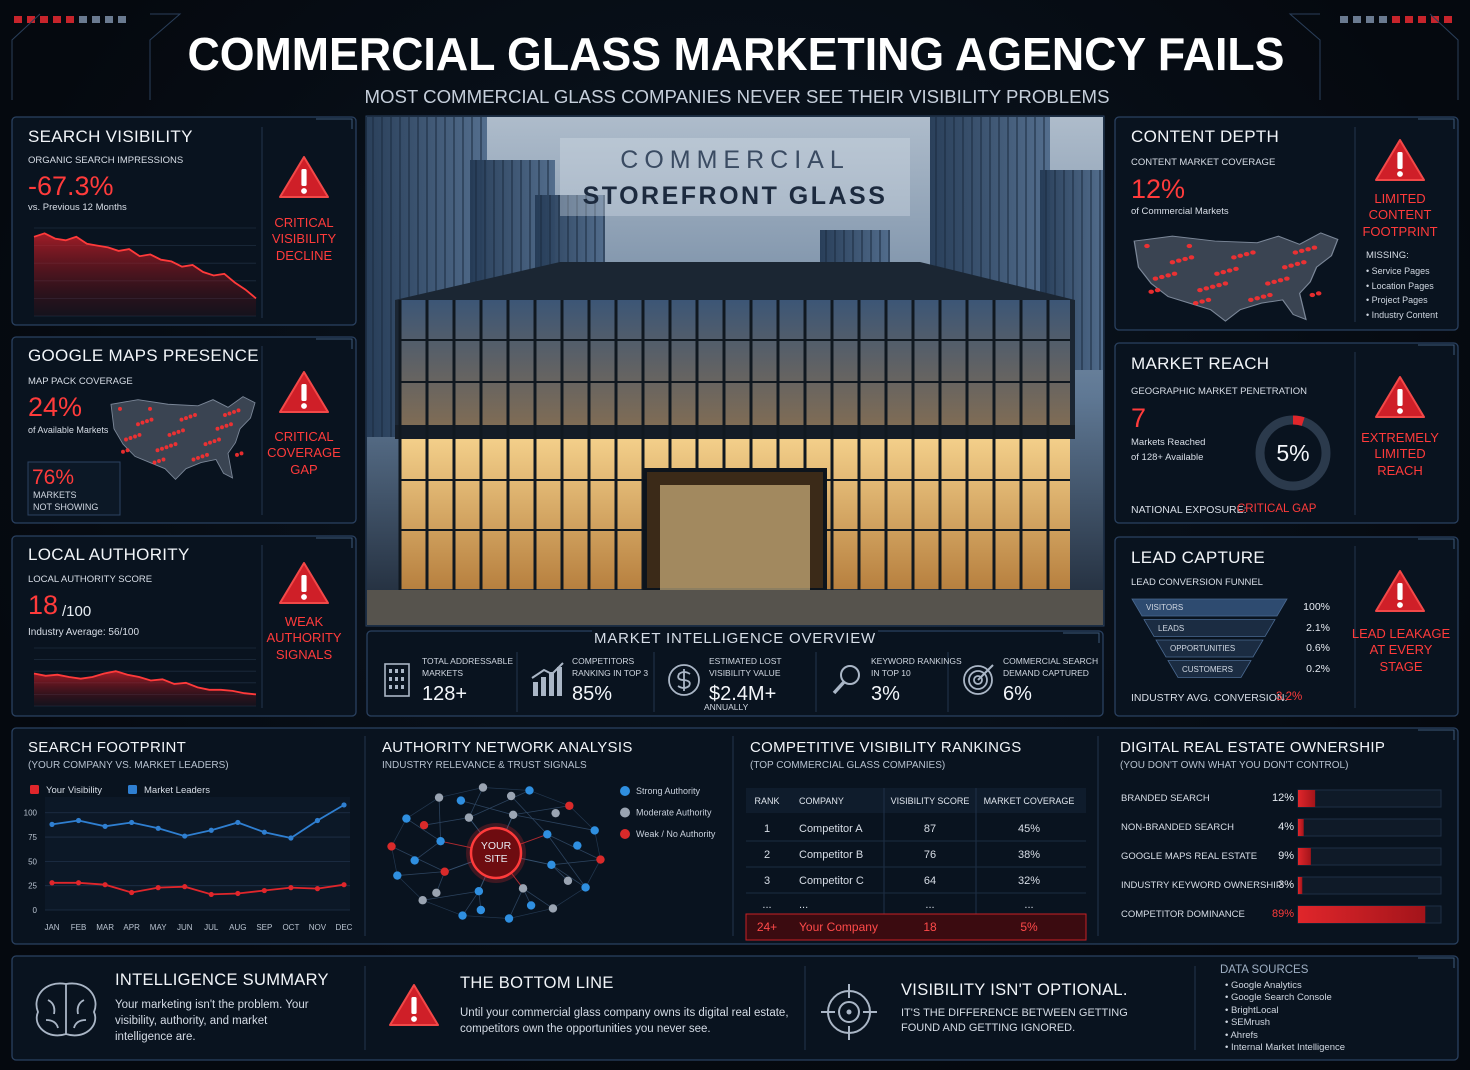 The image size is (1470, 1070). What do you see at coordinates (930, 927) in the screenshot?
I see `table-cell: 18` at bounding box center [930, 927].